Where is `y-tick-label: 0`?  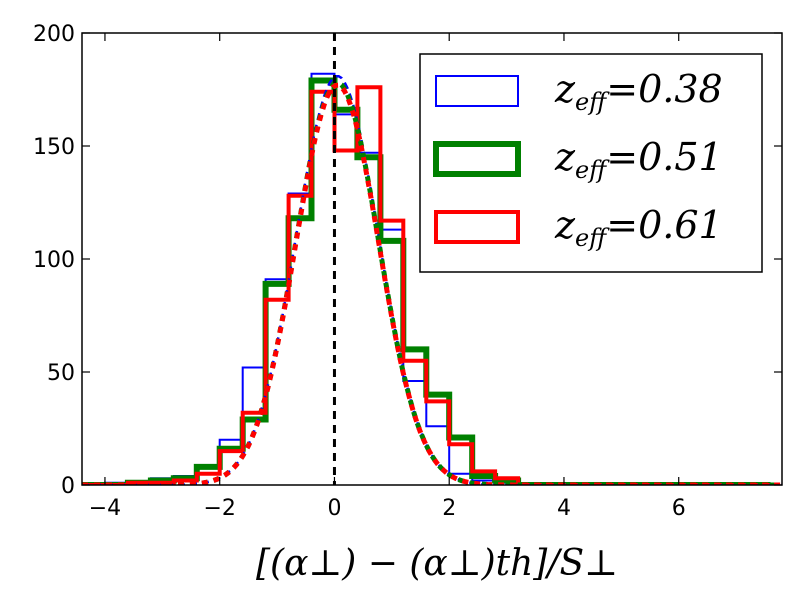
y-tick-label: 0 is located at coordinates (68, 486).